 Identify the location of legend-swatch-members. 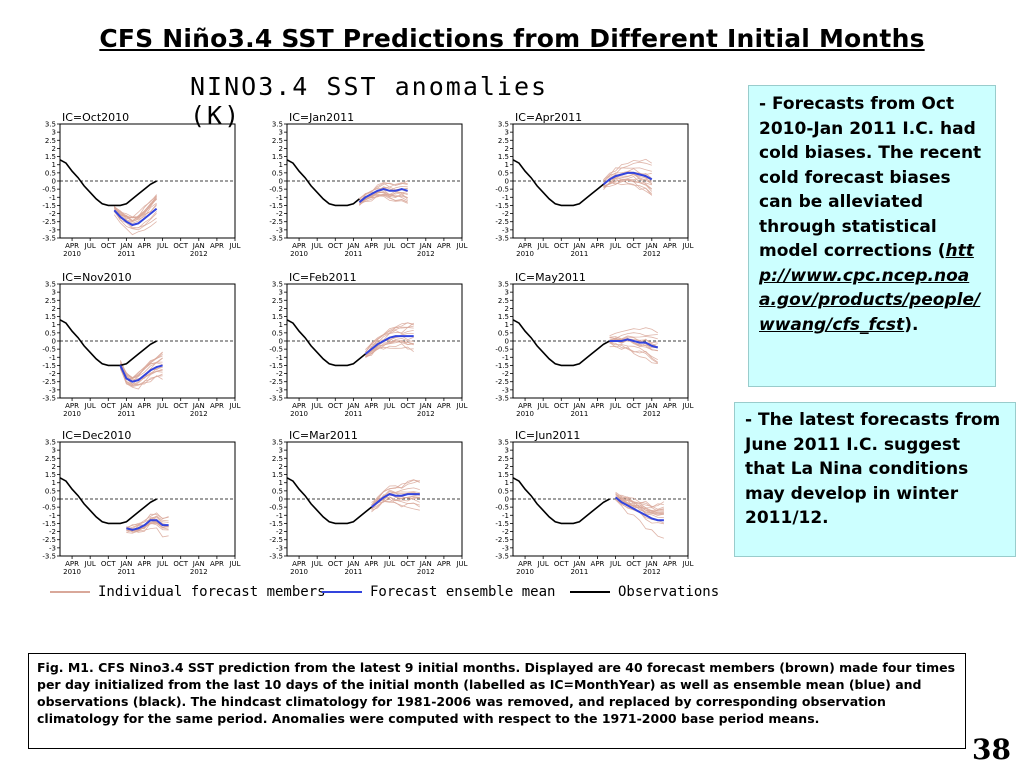
(70, 592).